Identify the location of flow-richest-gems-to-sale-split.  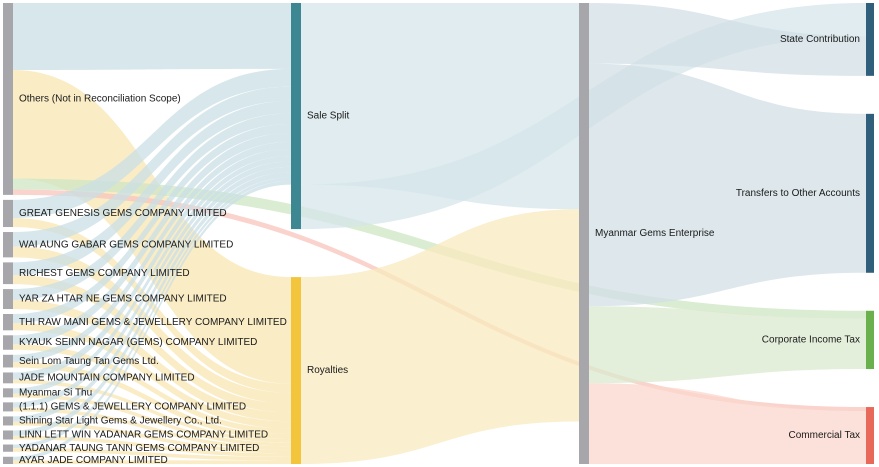
(152, 188).